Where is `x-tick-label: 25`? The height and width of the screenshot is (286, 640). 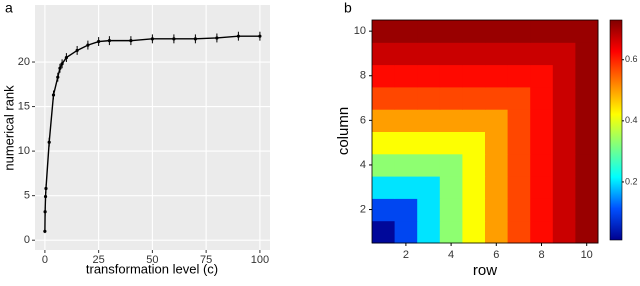 x-tick-label: 25 is located at coordinates (99, 260).